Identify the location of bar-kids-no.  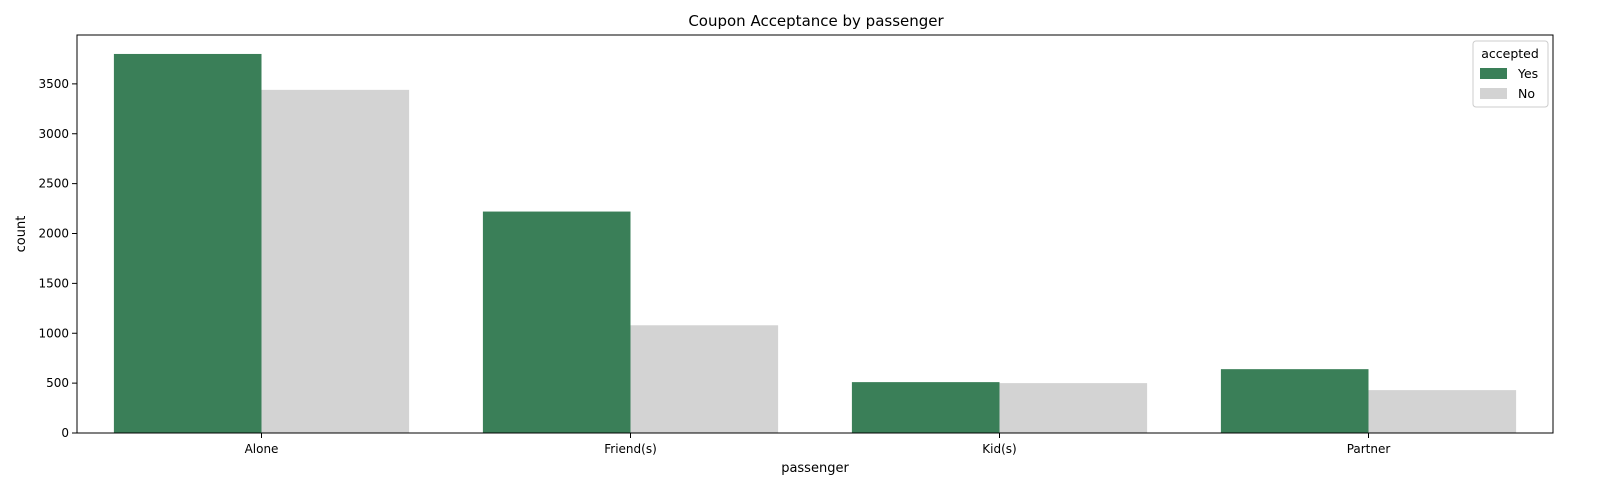
(1073, 408).